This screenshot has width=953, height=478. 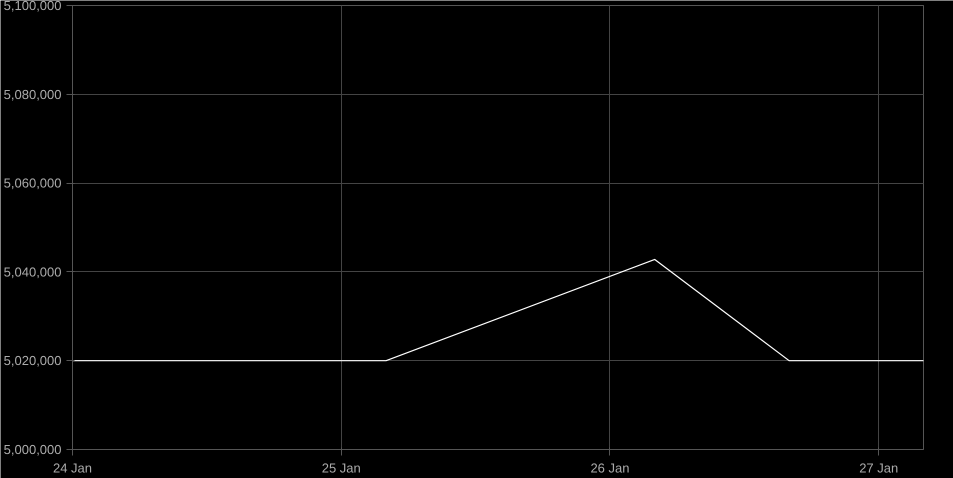 What do you see at coordinates (33, 449) in the screenshot?
I see `y-tick-label: 5,000,000` at bounding box center [33, 449].